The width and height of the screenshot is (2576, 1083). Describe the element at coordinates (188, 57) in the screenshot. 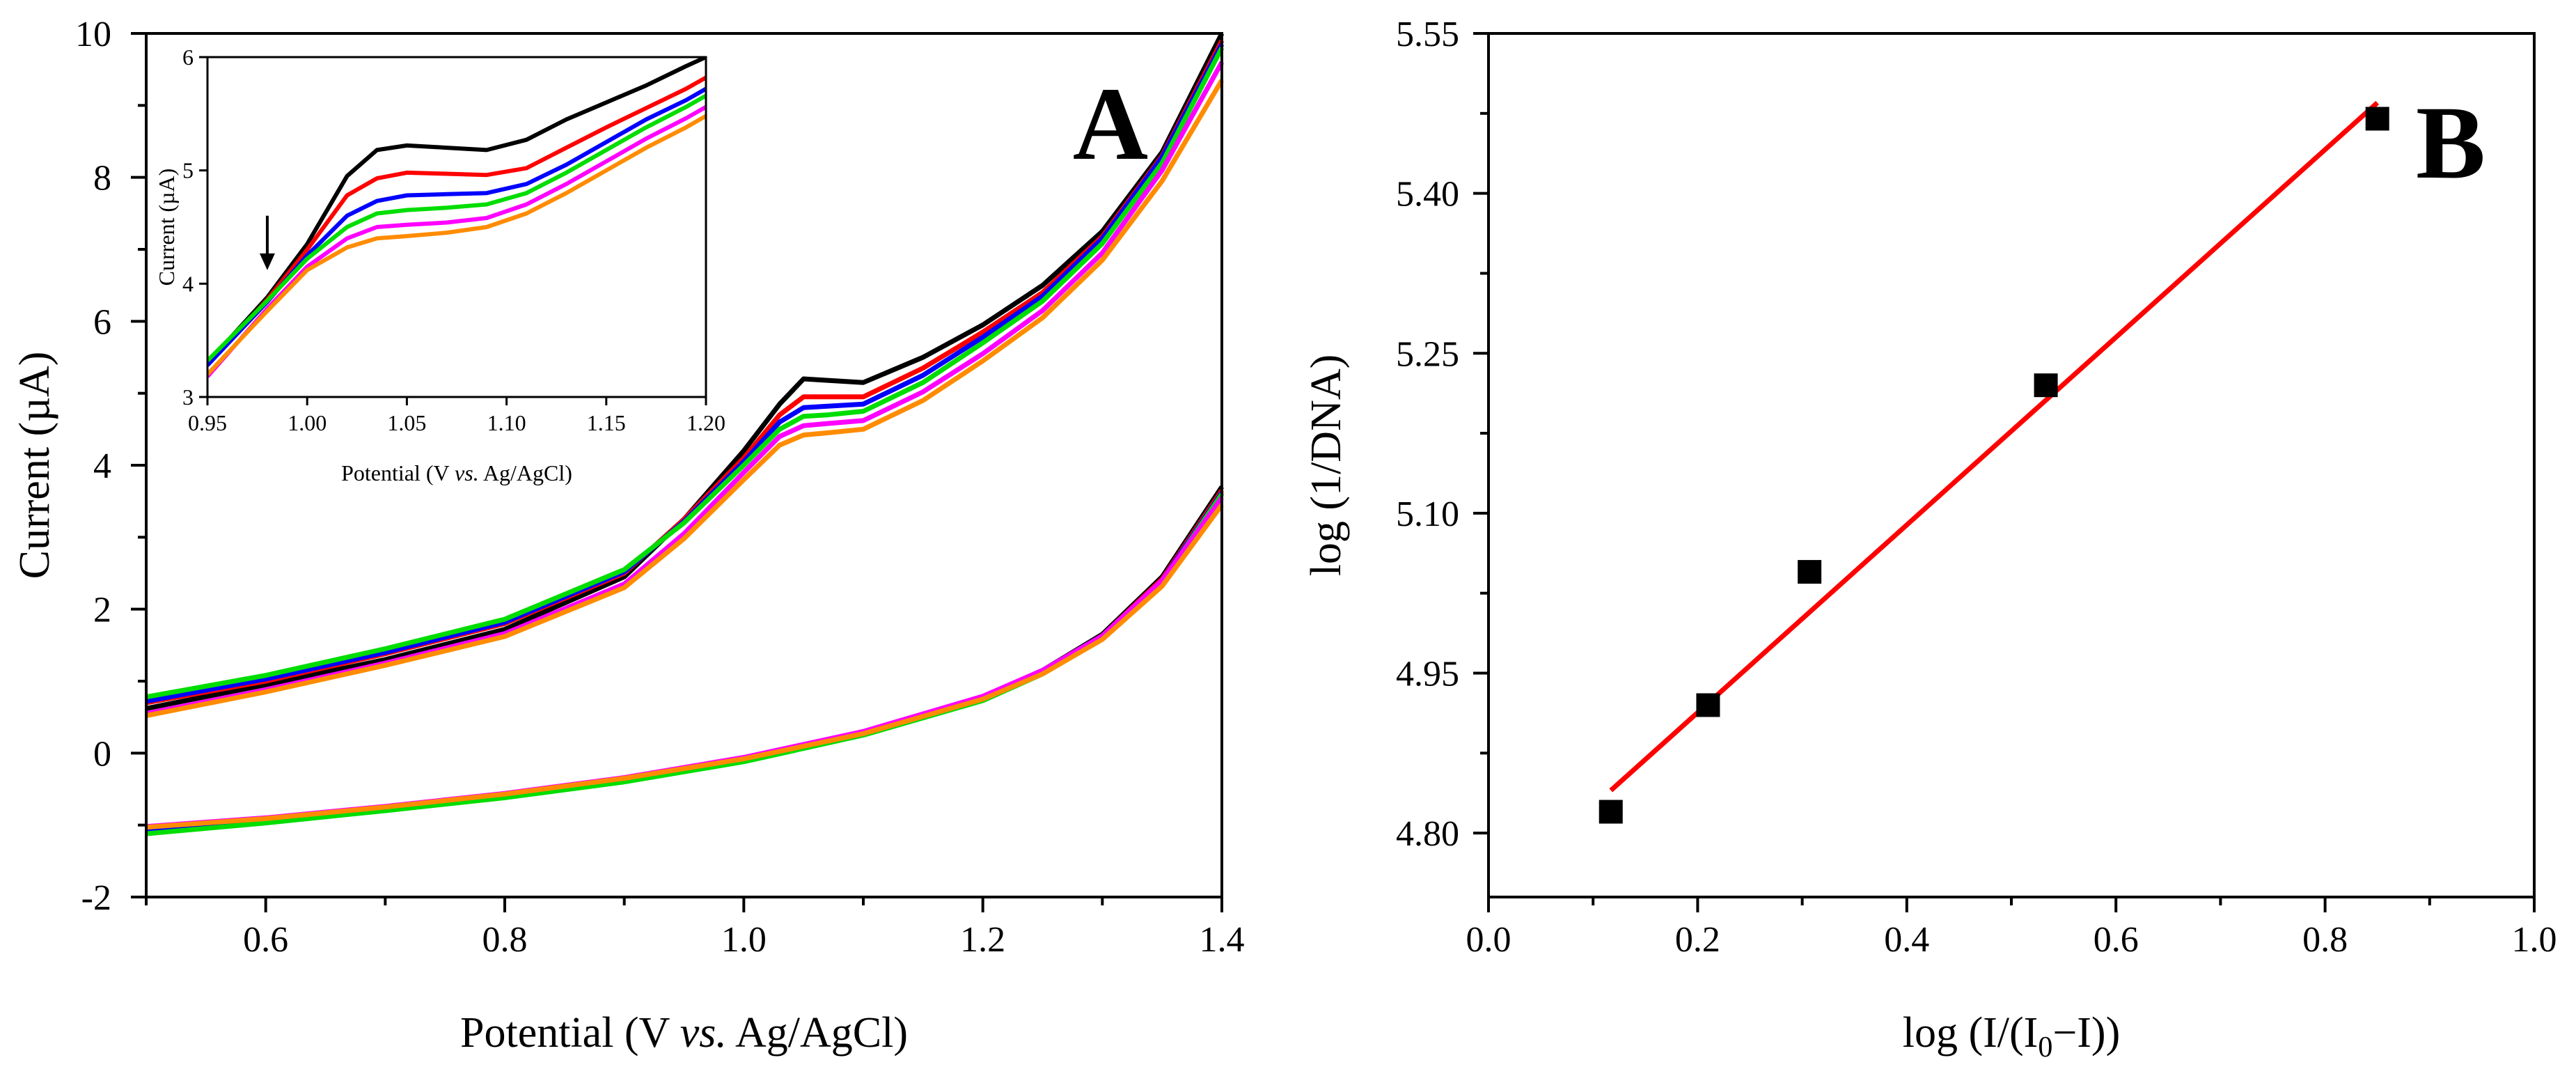

I see `inset-y-tick-label: 6` at that location.